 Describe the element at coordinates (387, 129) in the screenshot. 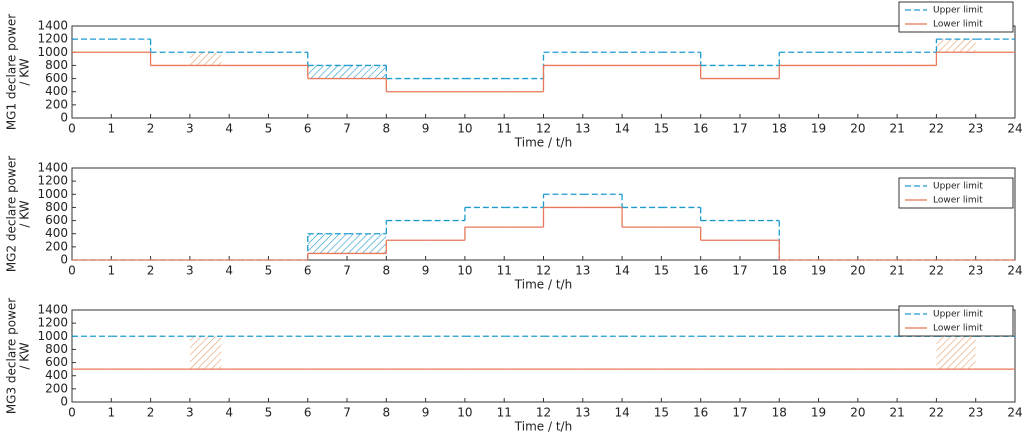

I see `x-tick-label: 8` at that location.